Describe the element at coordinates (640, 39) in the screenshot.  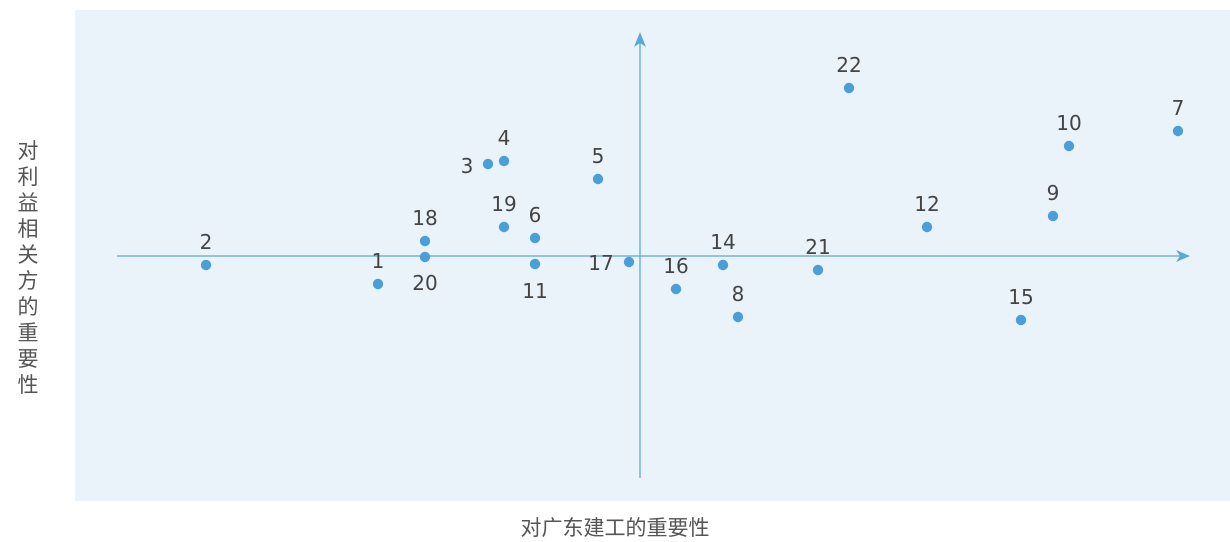
I see `y-axis-arrow` at that location.